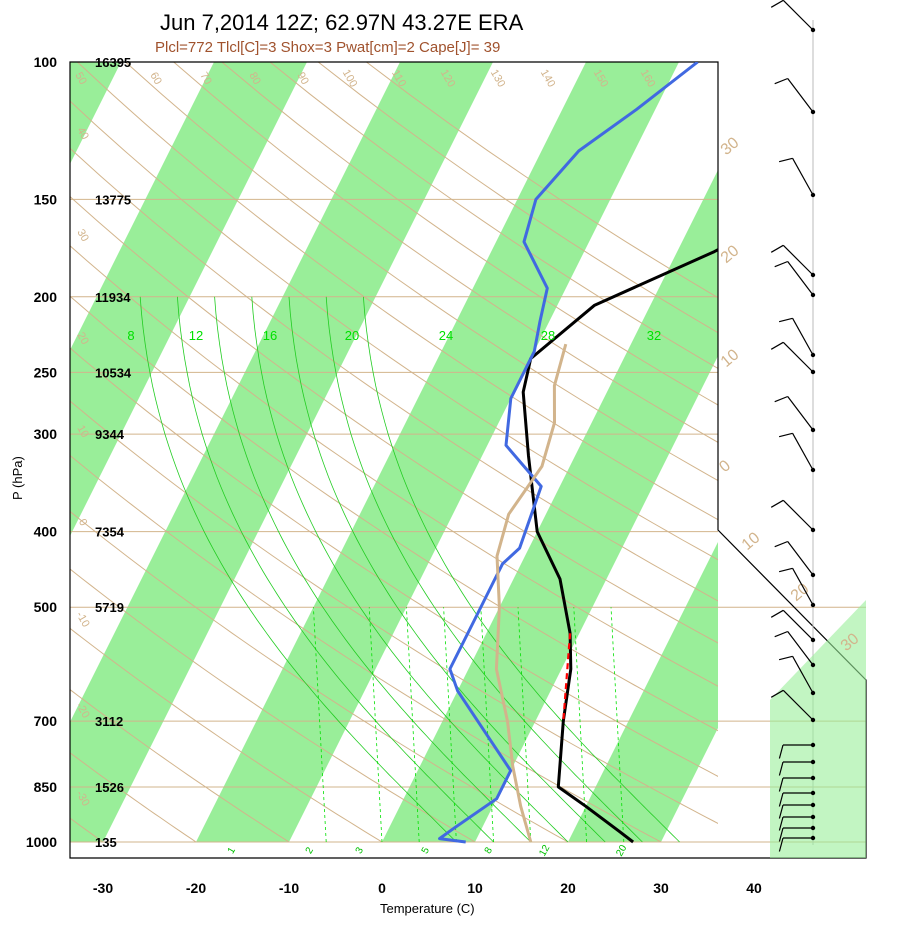 The width and height of the screenshot is (900, 930). Describe the element at coordinates (270, 335) in the screenshot. I see `mixing-ratio-label: 16` at that location.